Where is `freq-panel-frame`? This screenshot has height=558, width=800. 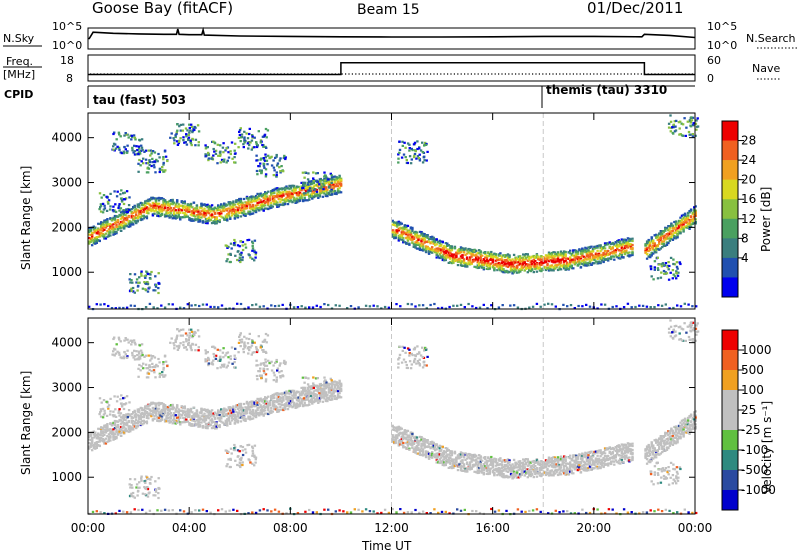 freq-panel-frame is located at coordinates (391, 68).